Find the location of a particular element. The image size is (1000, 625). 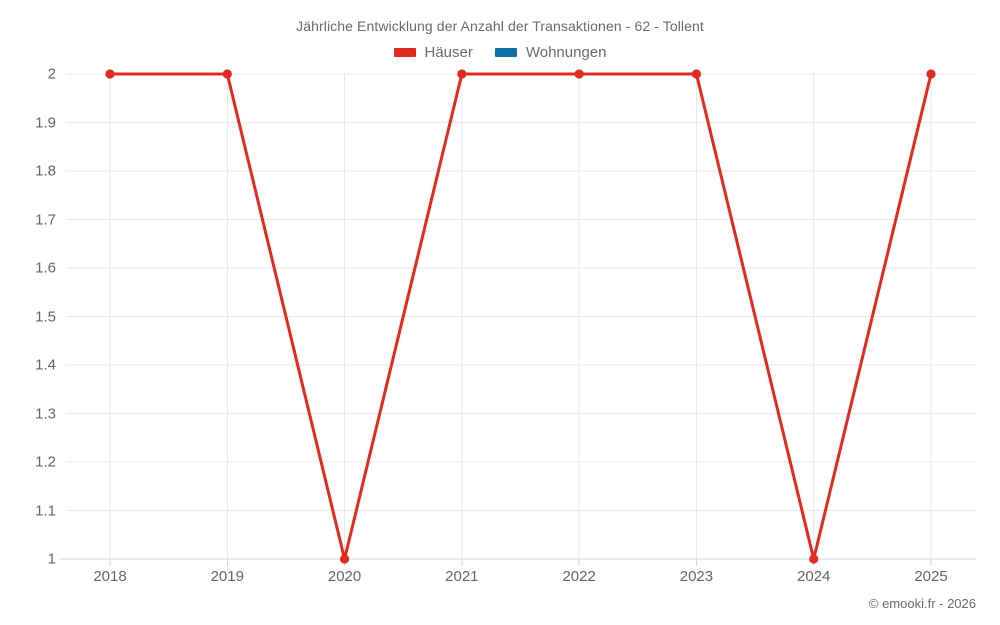

y-axis: 1 1.1 1.2 1.3 1.4 1.5 1.6 1.7 1.8 1.9 2 is located at coordinates (28, 317).